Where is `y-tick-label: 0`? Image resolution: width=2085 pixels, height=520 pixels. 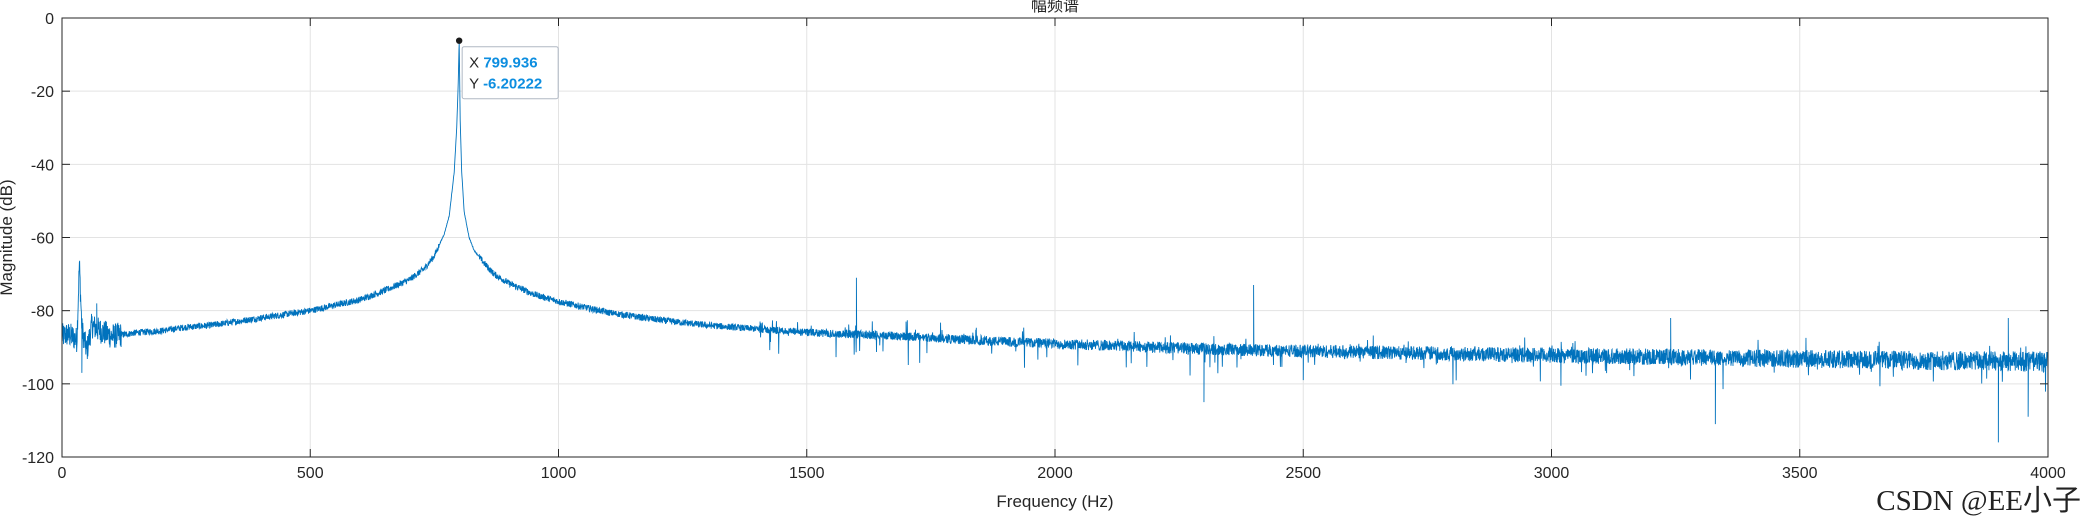 y-tick-label: 0 is located at coordinates (49, 19).